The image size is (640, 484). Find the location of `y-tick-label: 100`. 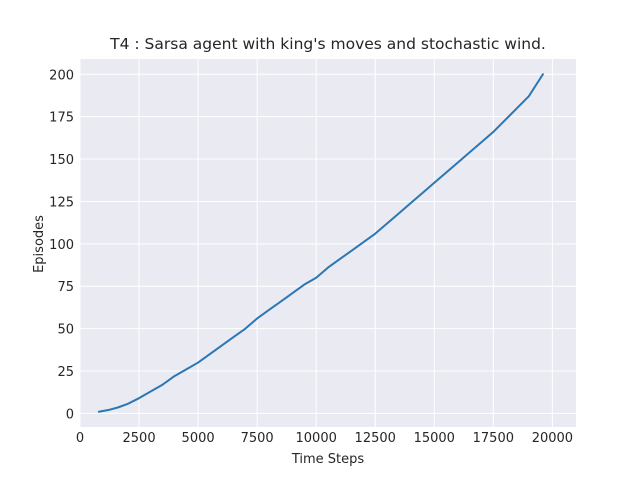

y-tick-label: 100 is located at coordinates (61, 245).